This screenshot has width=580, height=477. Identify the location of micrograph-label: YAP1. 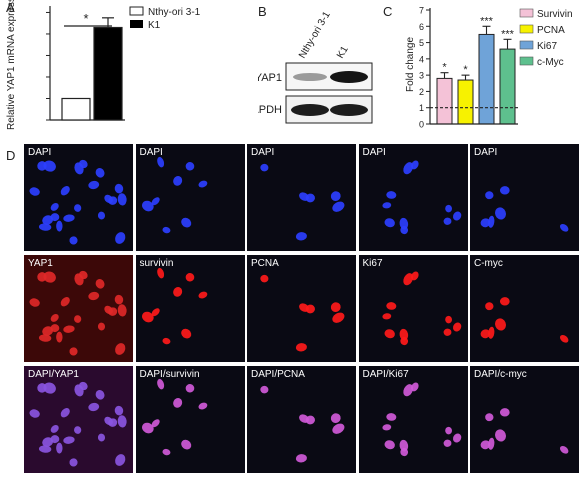
(40, 263).